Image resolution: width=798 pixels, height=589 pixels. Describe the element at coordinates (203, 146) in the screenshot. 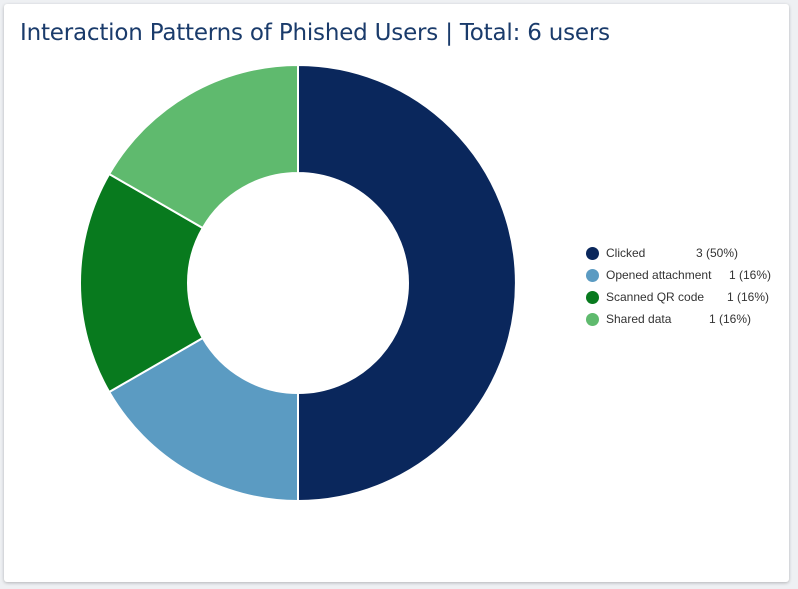

I see `slice-shared-data` at that location.